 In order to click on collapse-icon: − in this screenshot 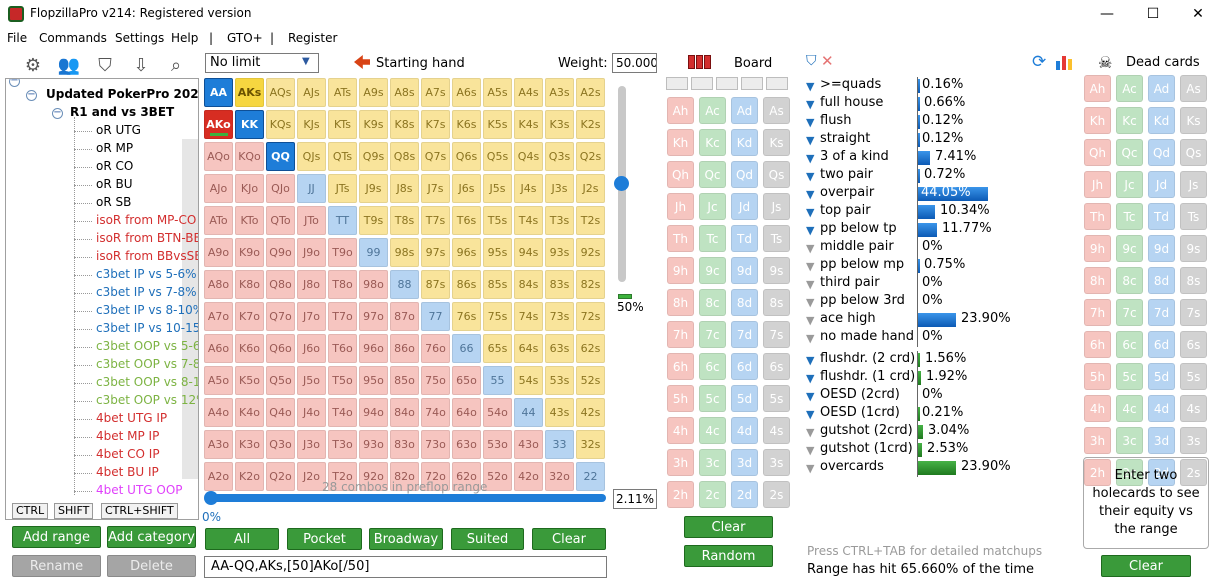, I will do `click(14, 82)`.